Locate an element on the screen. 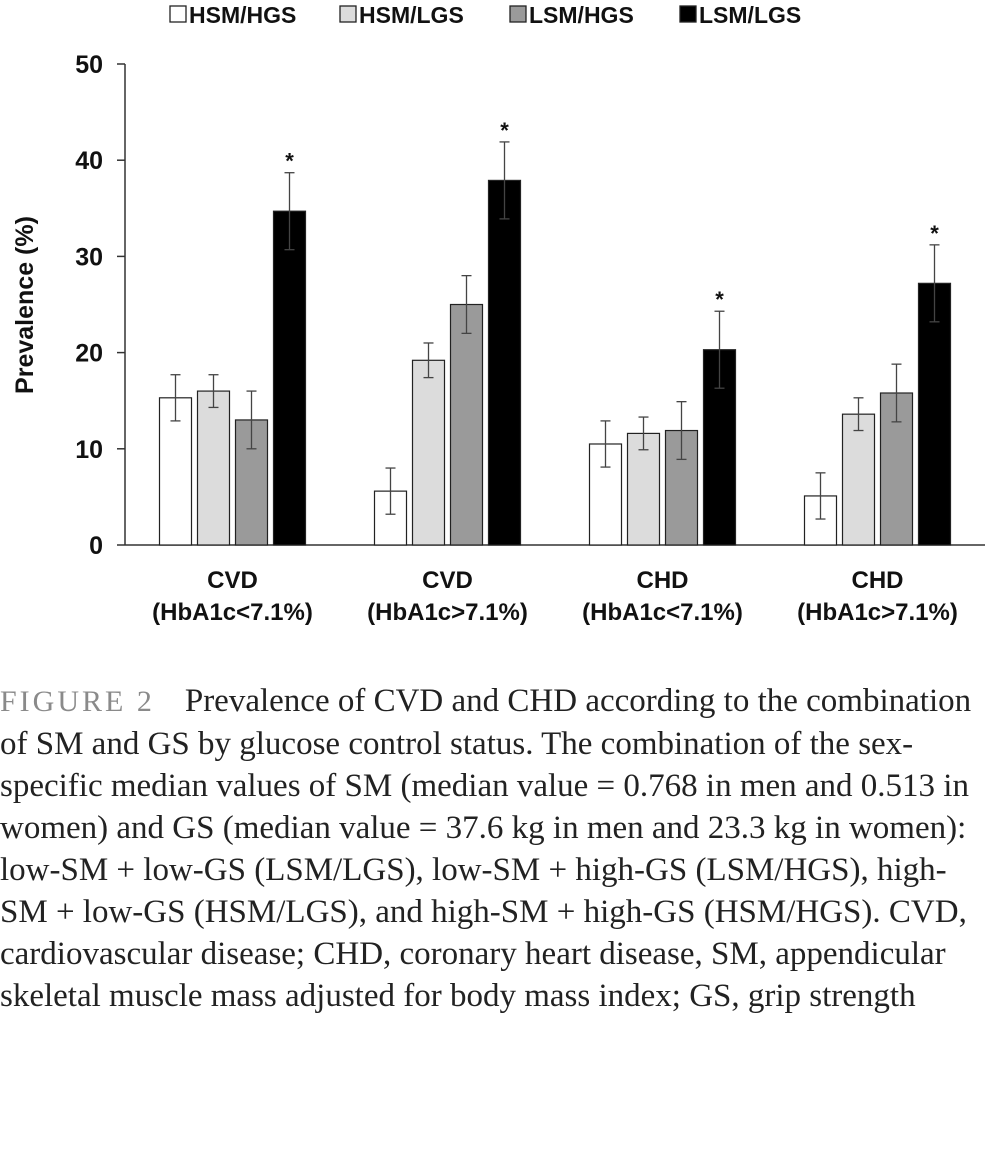 The width and height of the screenshot is (996, 1170). y-tick-label: 0 is located at coordinates (96, 546).